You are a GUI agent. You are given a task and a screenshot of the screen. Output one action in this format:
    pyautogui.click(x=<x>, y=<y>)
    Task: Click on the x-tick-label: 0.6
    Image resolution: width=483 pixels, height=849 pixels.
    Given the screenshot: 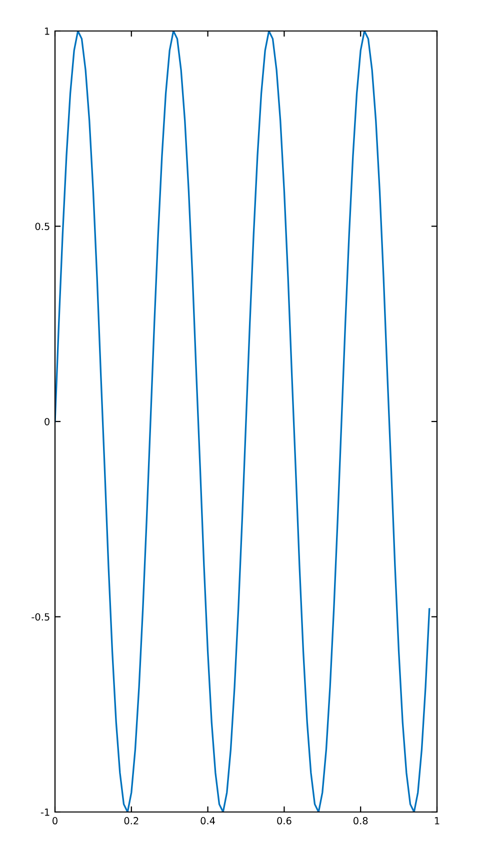 What is the action you would take?
    pyautogui.click(x=284, y=820)
    